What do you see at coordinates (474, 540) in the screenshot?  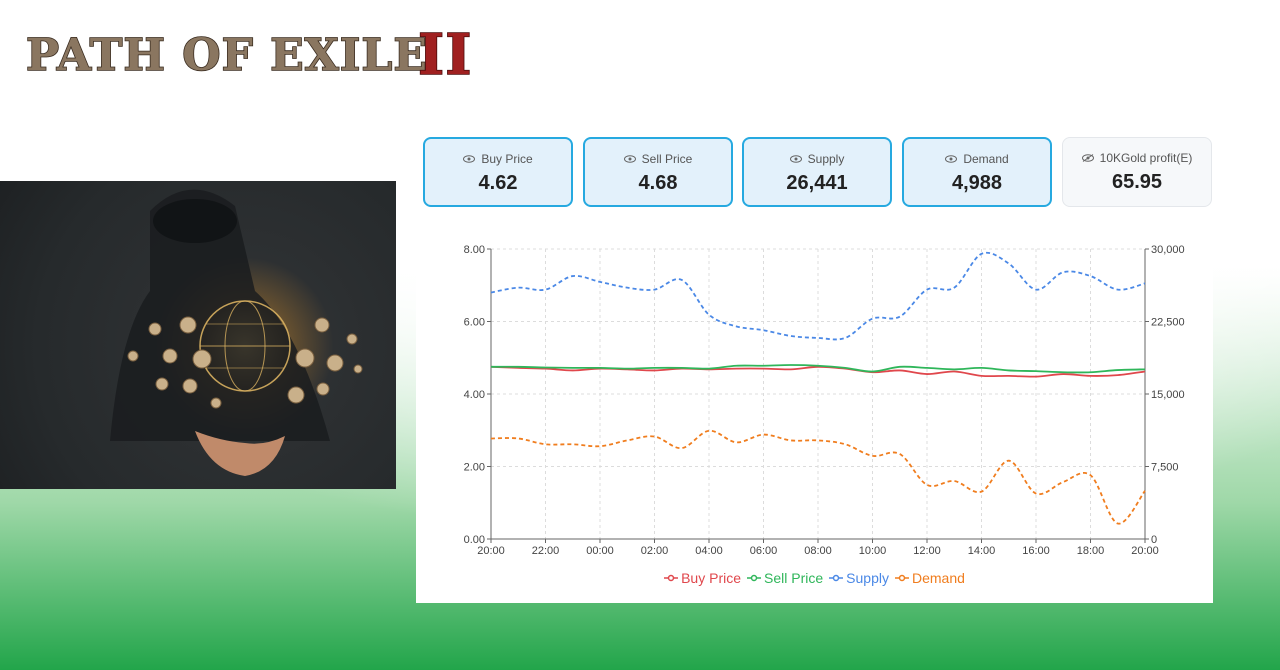 I see `y-left-tick-label: 0.00` at bounding box center [474, 540].